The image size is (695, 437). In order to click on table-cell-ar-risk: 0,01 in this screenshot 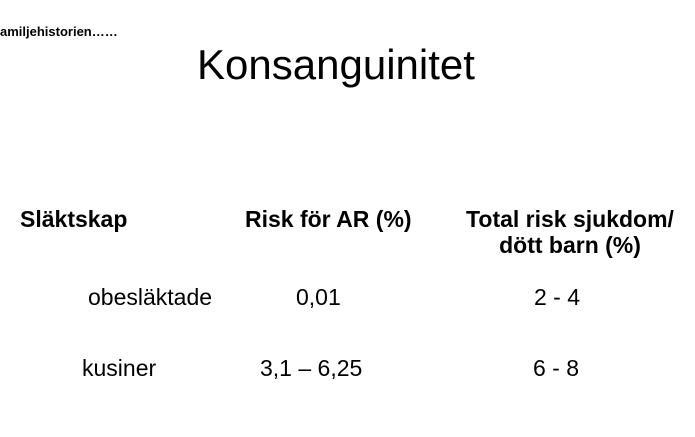, I will do `click(318, 297)`.